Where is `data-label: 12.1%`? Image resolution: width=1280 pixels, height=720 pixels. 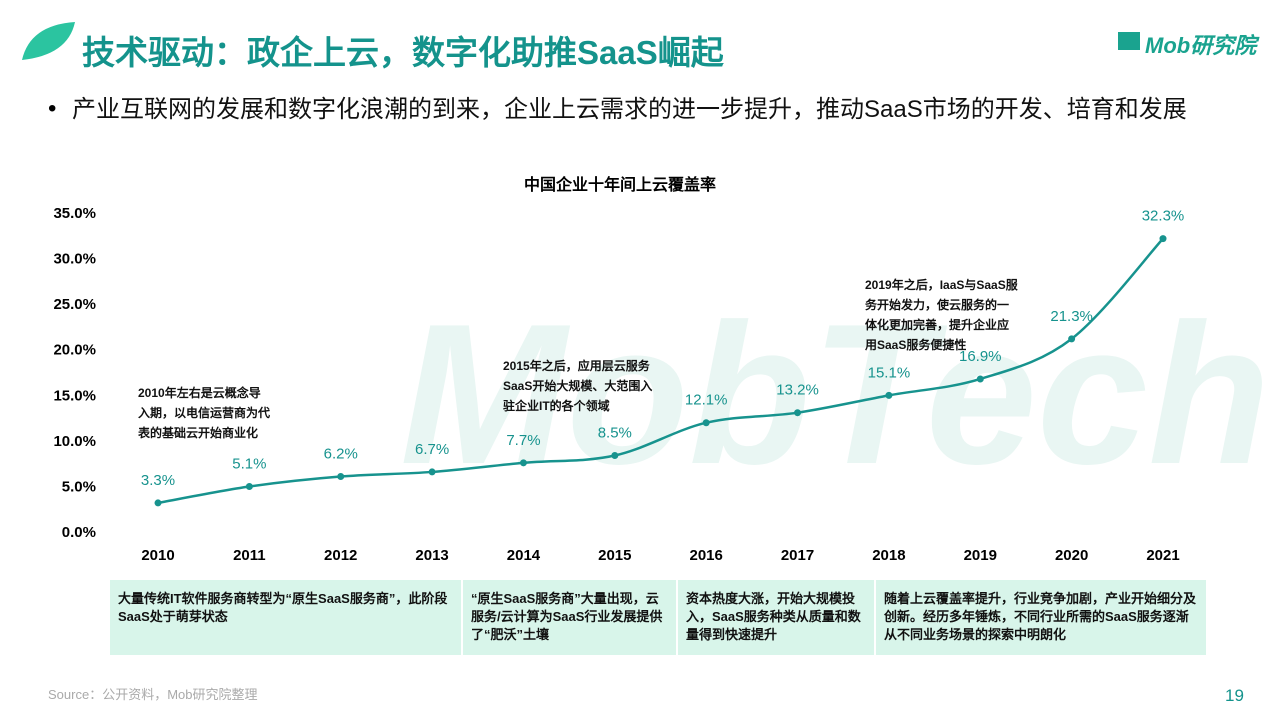
data-label: 12.1% is located at coordinates (706, 400).